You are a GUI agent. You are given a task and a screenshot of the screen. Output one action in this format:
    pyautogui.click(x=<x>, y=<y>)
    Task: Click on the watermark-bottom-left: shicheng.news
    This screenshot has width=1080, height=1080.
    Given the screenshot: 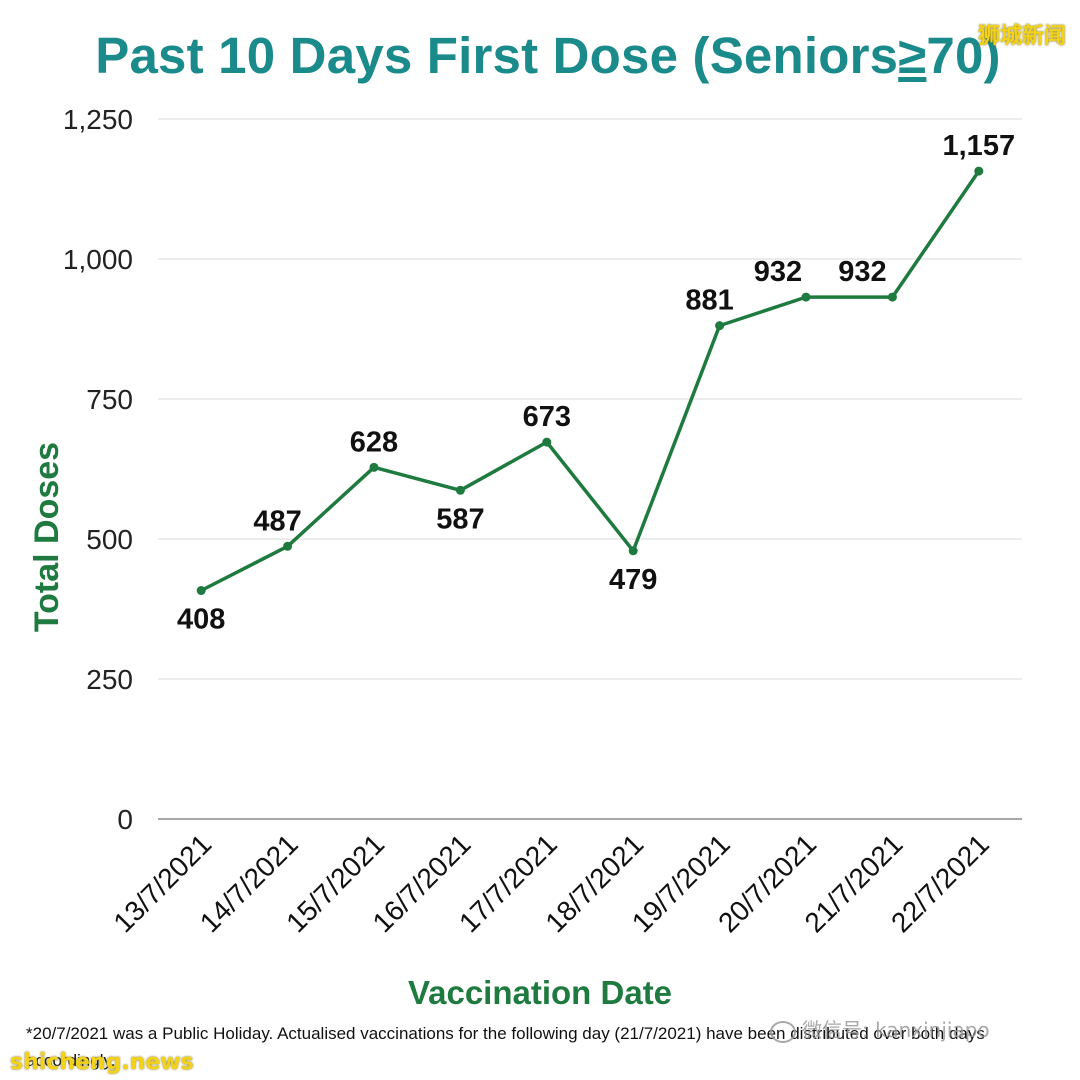 What is the action you would take?
    pyautogui.click(x=102, y=1062)
    